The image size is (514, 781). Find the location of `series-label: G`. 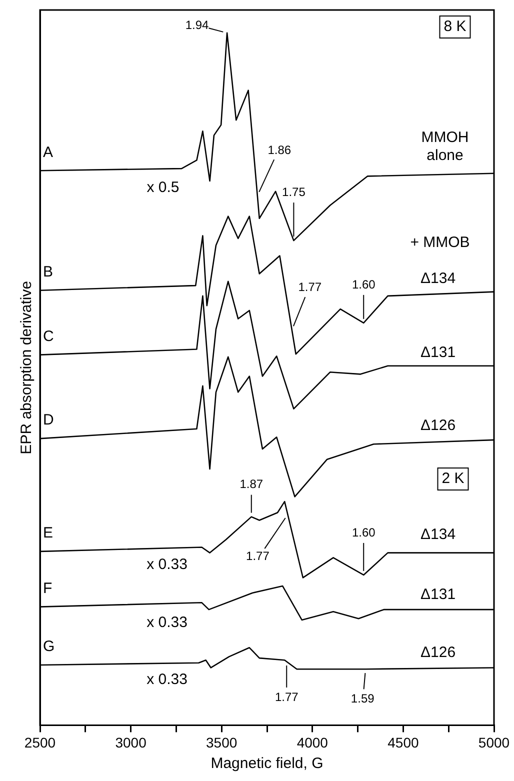

series-label: G is located at coordinates (49, 647).